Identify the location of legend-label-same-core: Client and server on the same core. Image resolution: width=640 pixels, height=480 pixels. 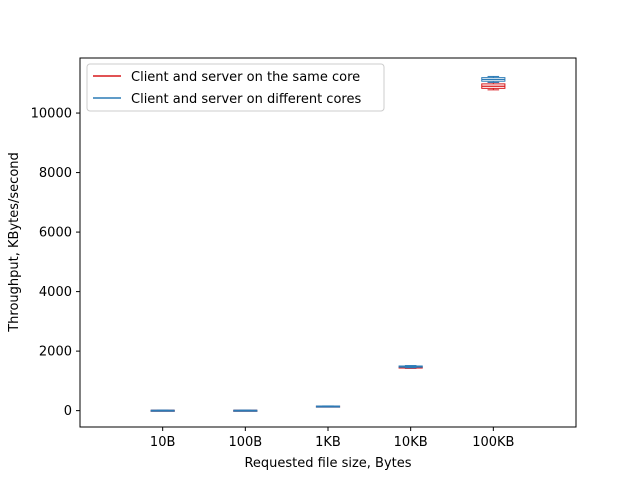
(245, 77).